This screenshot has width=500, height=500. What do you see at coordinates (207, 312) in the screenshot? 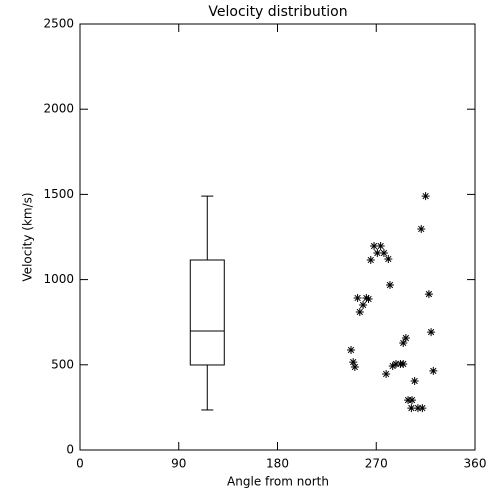
I see `box` at bounding box center [207, 312].